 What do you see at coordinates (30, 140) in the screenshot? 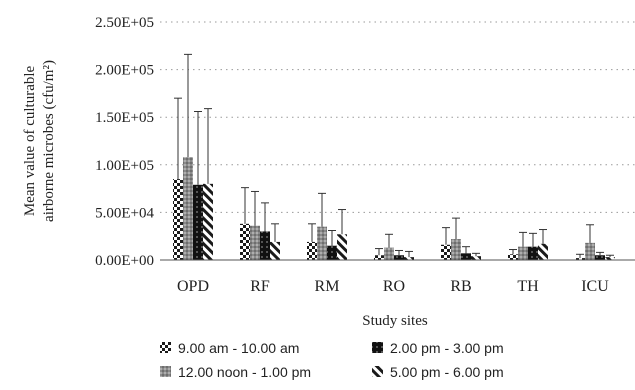
I see `y-axis-title-line: Mean value of culturable` at bounding box center [30, 140].